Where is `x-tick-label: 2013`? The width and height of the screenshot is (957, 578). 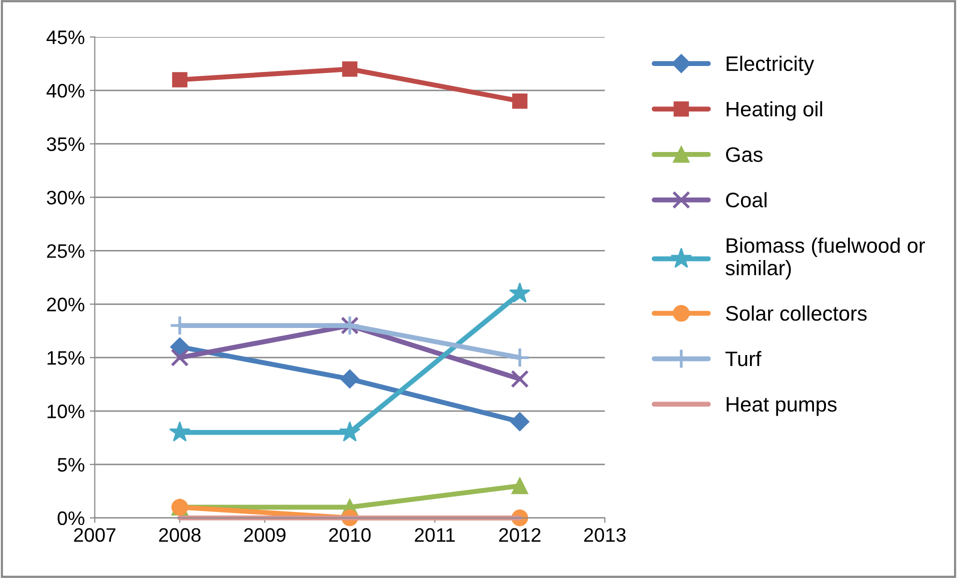 x-tick-label: 2013 is located at coordinates (605, 535).